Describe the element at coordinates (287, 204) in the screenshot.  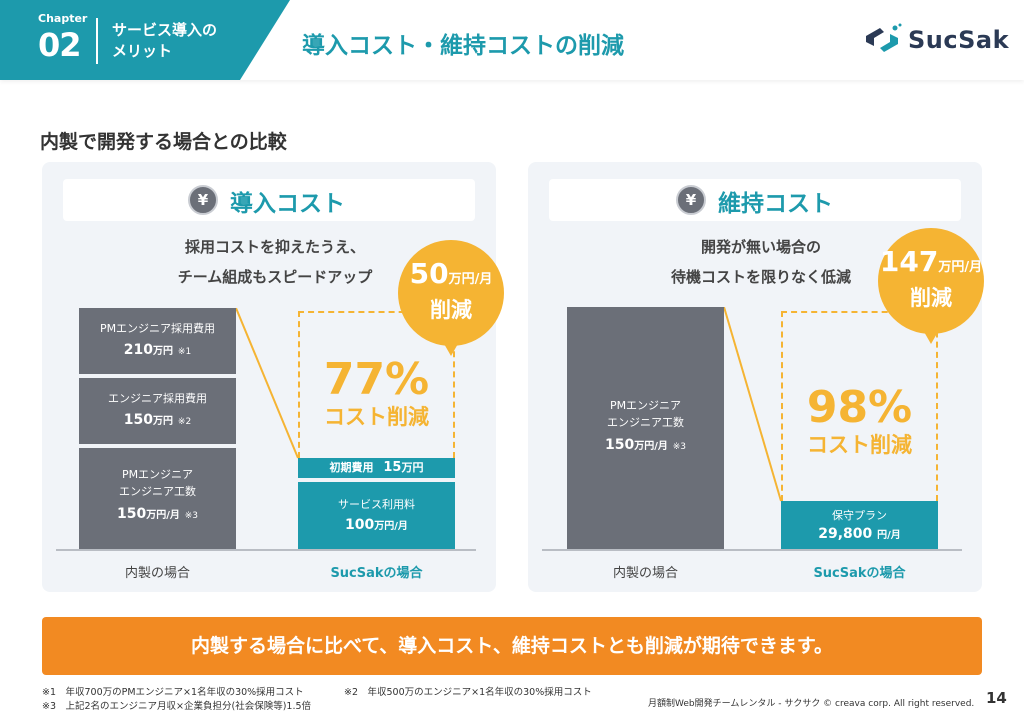
I see `initial-cost-title: 導入コスト` at that location.